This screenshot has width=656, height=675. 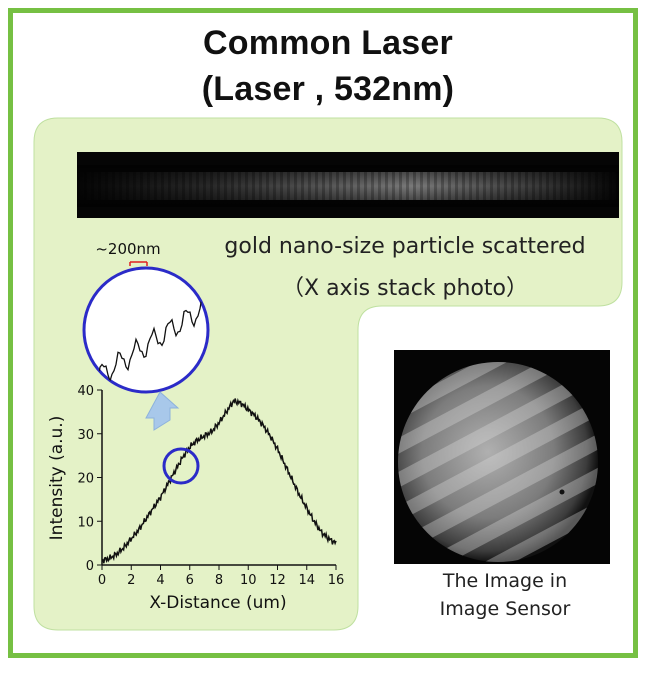 I want to click on stack-photo, so click(x=348, y=185).